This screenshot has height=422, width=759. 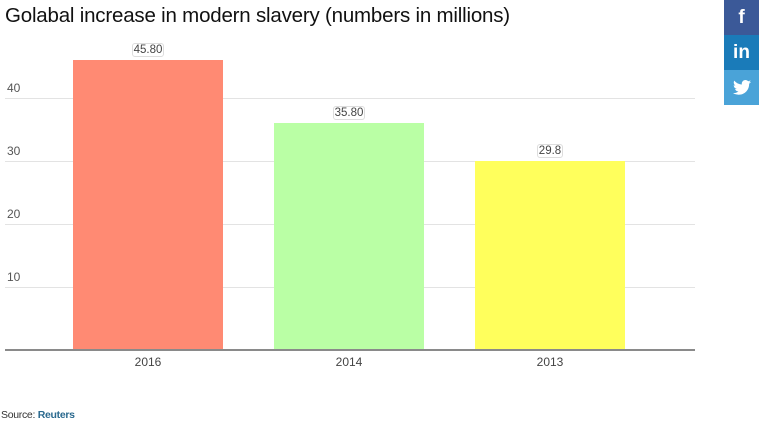 I want to click on source-link: Reuters, so click(x=56, y=415).